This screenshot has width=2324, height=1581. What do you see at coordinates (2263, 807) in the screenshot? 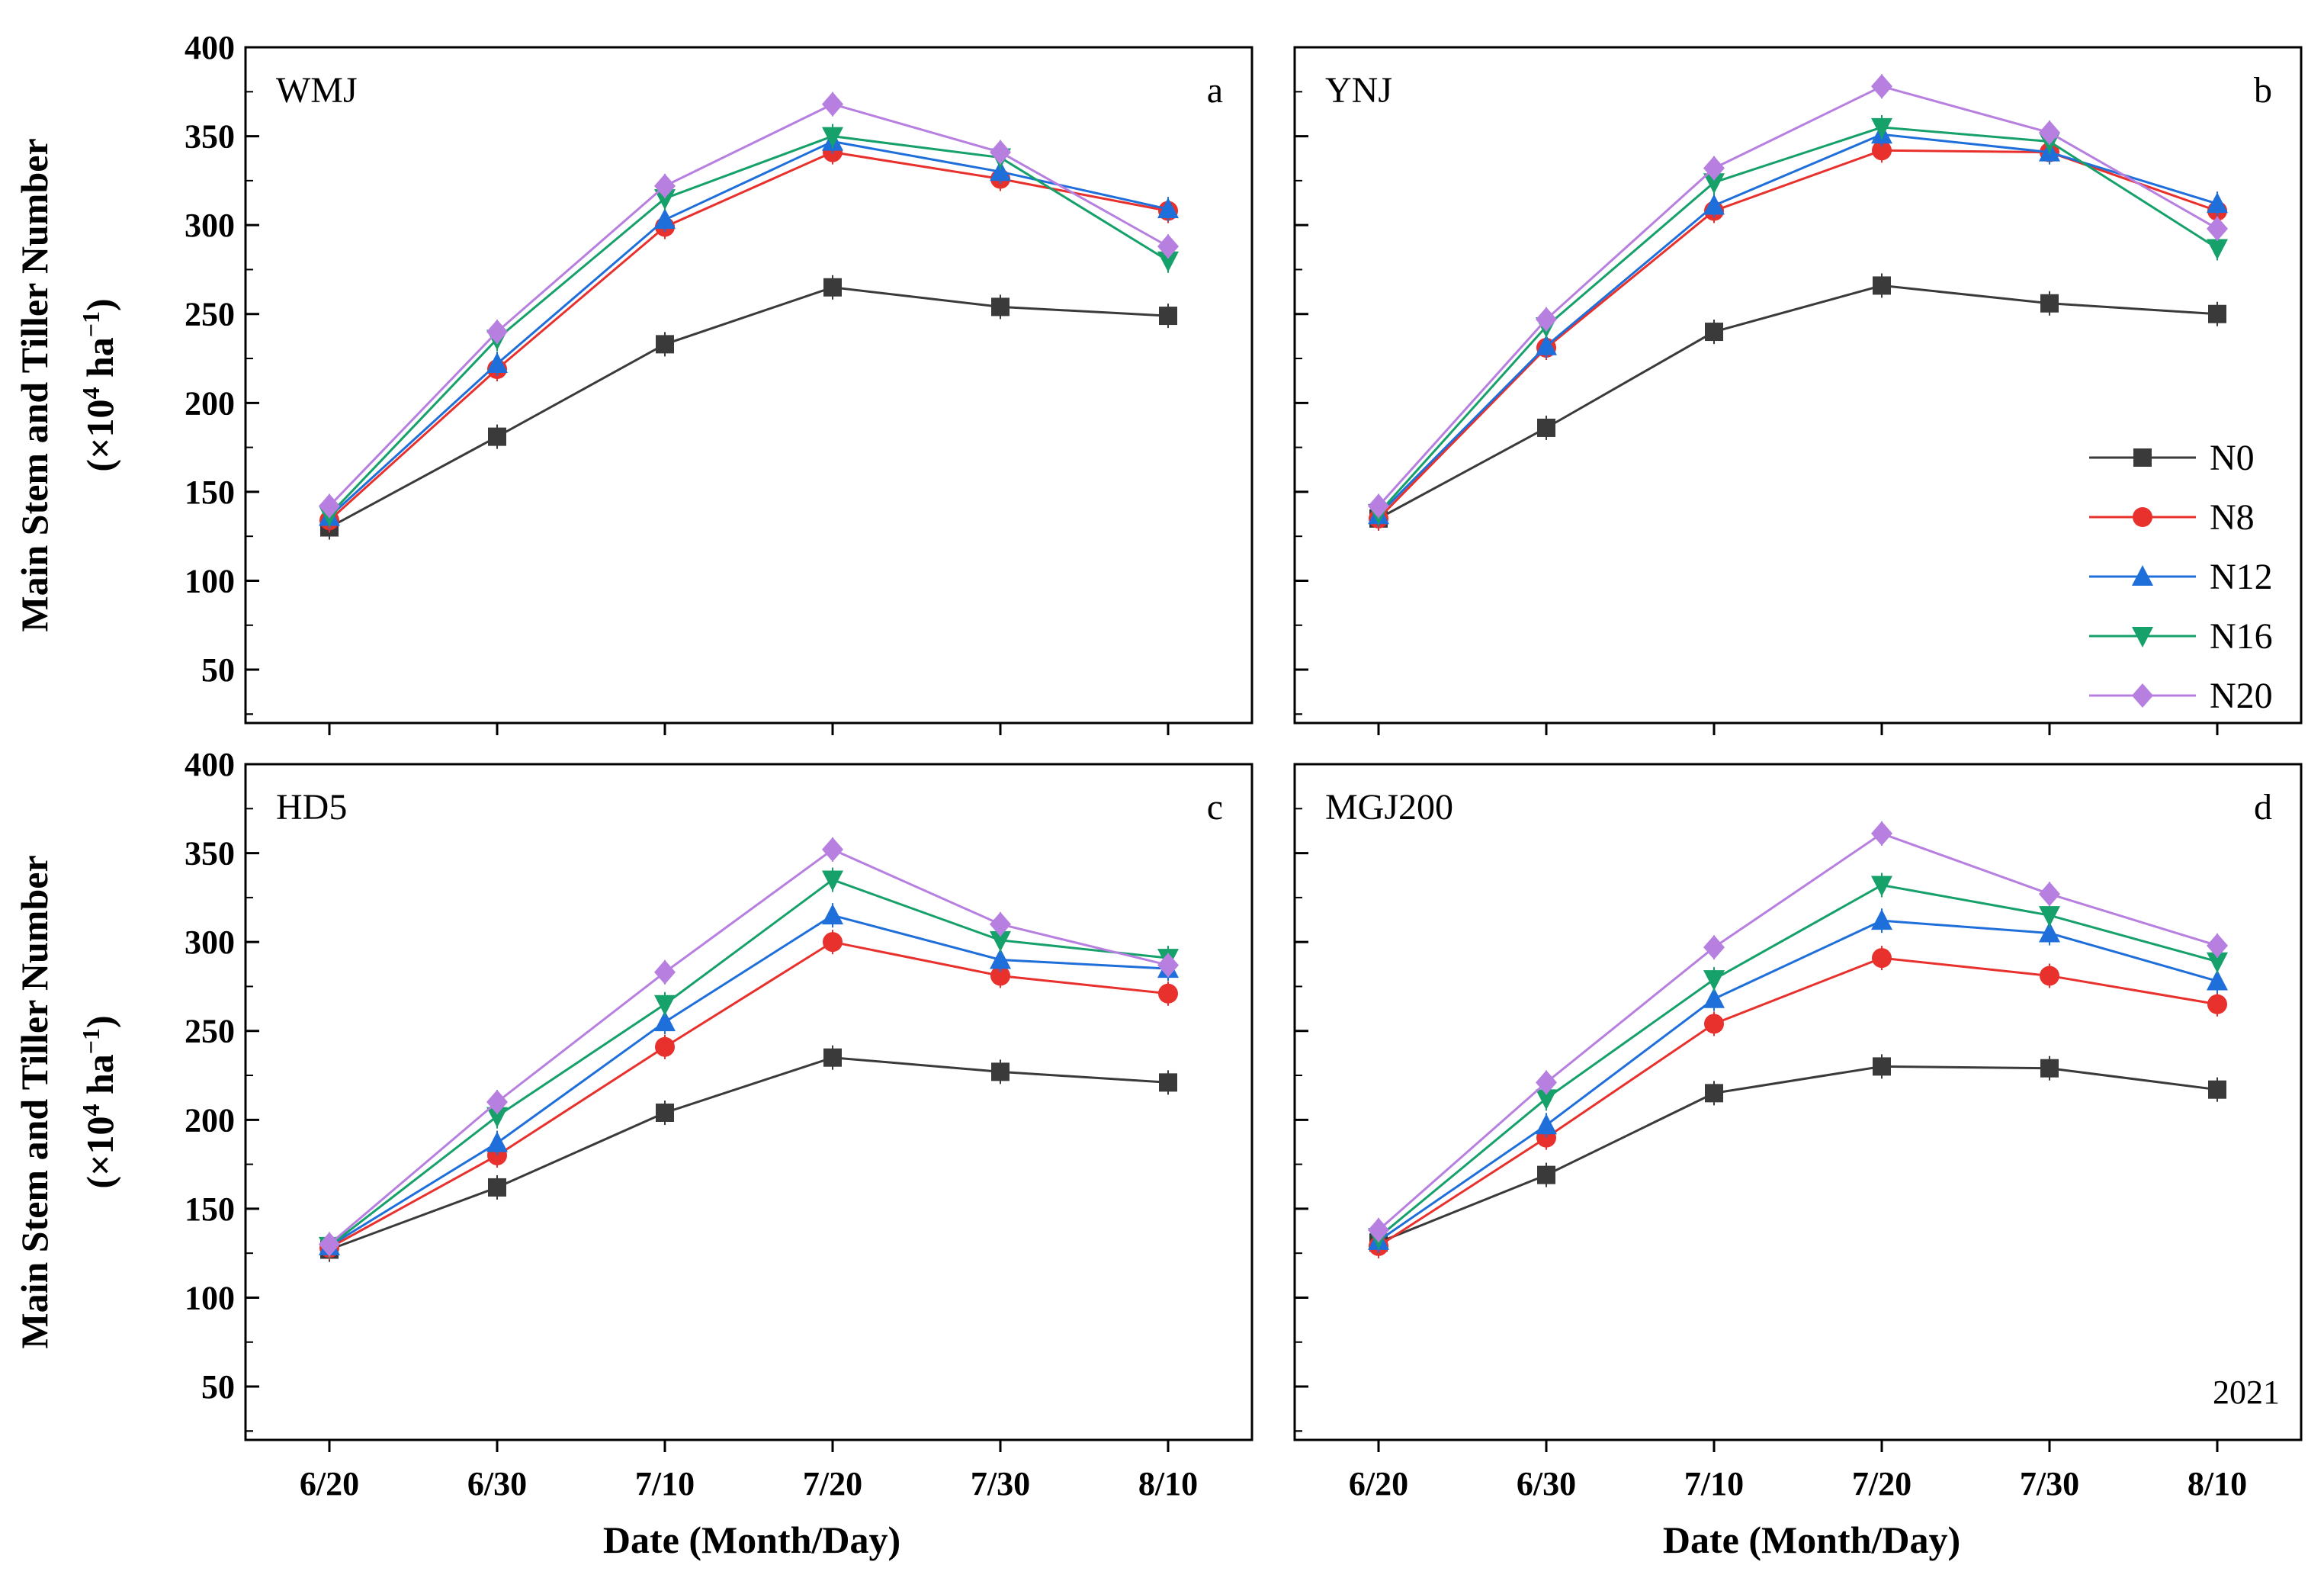
I see `panel-letter-d: d` at bounding box center [2263, 807].